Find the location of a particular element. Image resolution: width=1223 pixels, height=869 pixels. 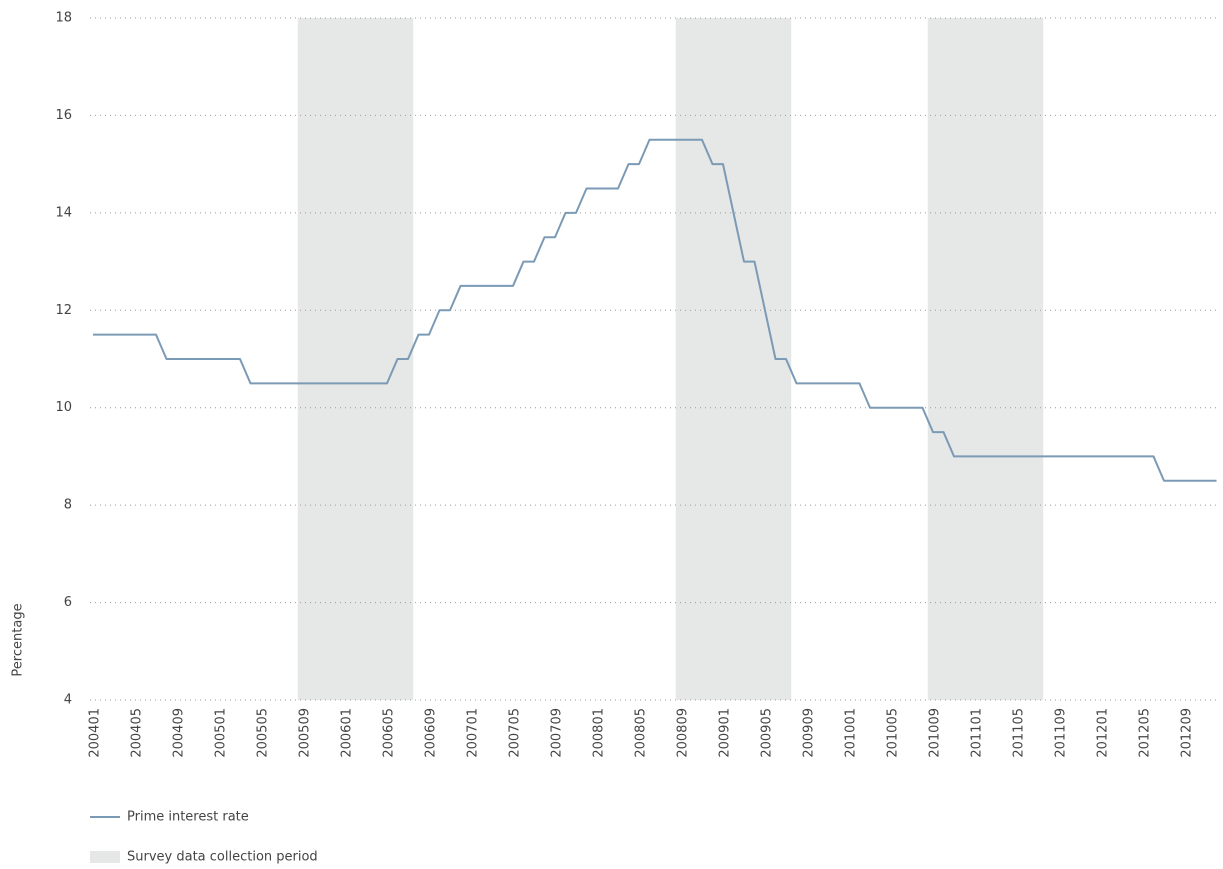

y-tick-label: 12 is located at coordinates (63, 310).